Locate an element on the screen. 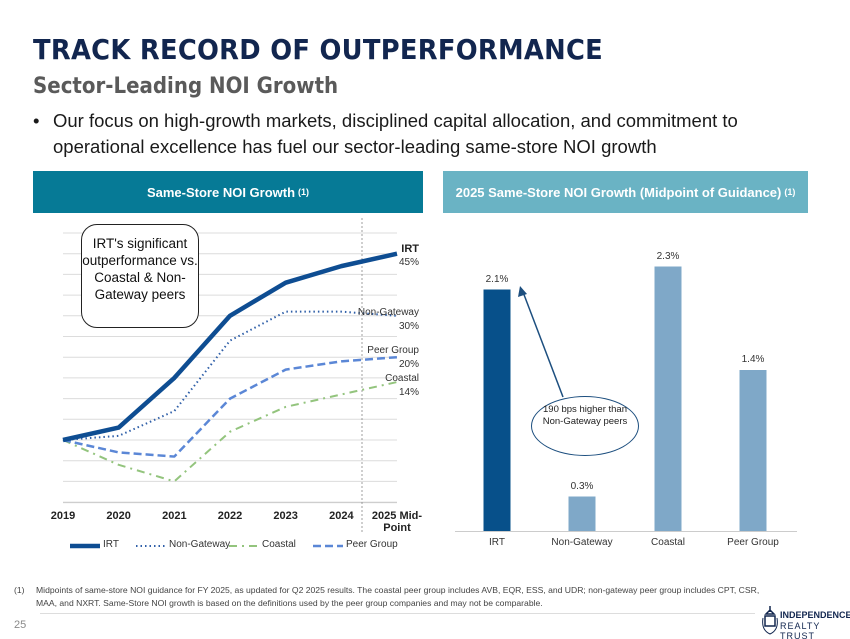 Image resolution: width=850 pixels, height=639 pixels. x-tick-label: 2025 Mid- Point is located at coordinates (397, 522).